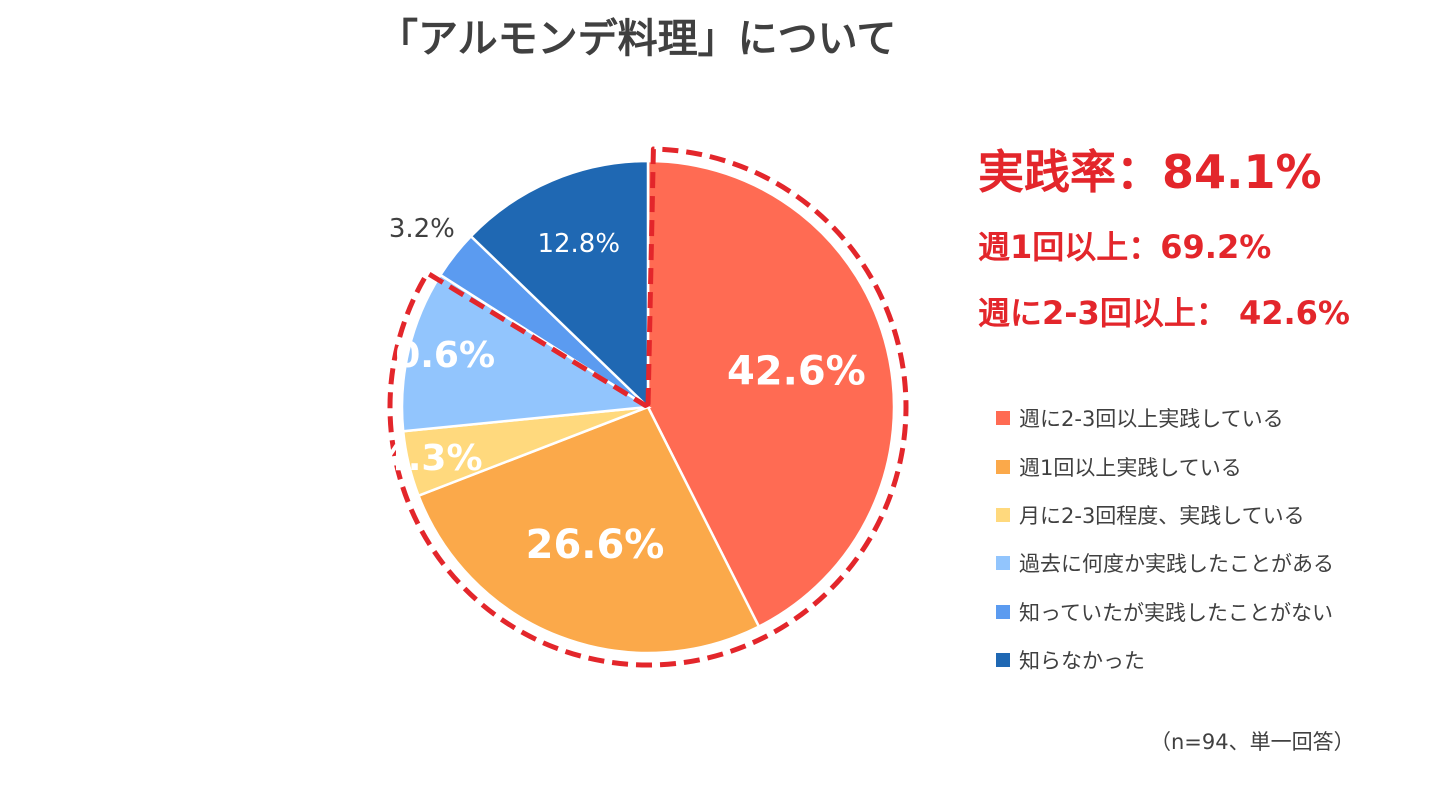 The height and width of the screenshot is (786, 1434). Describe the element at coordinates (422, 229) in the screenshot. I see `slice-value-label: 3.2%` at that location.